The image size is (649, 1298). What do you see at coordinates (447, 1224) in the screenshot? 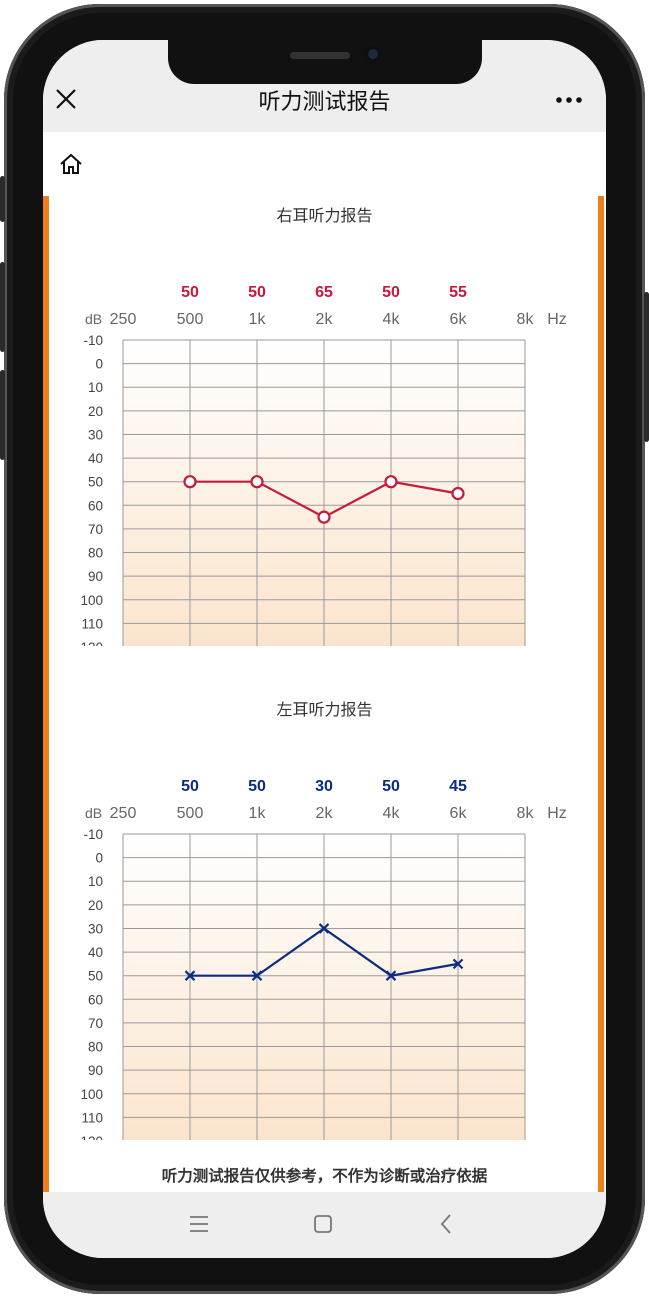
I see `back-chevron-icon` at bounding box center [447, 1224].